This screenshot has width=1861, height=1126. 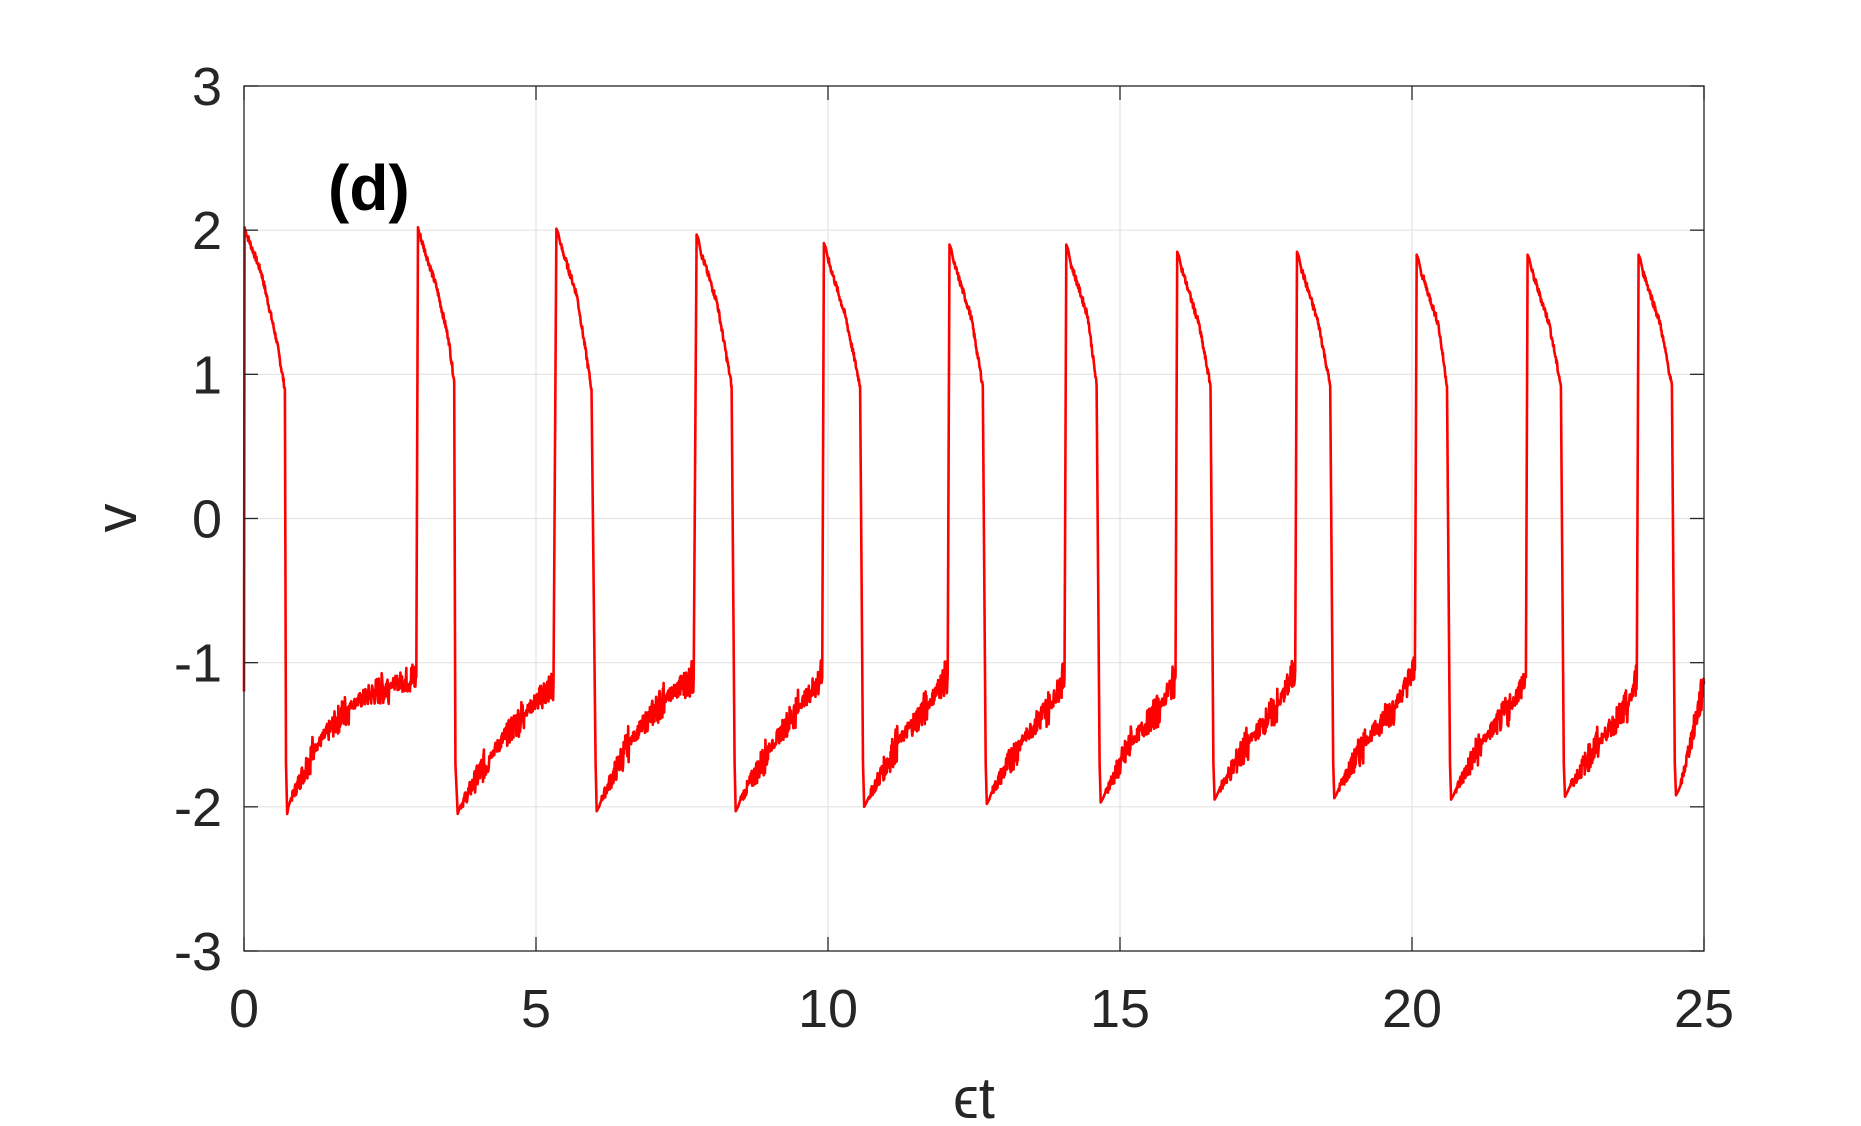 What do you see at coordinates (974, 1093) in the screenshot?
I see `x-axis-label: ϵt` at bounding box center [974, 1093].